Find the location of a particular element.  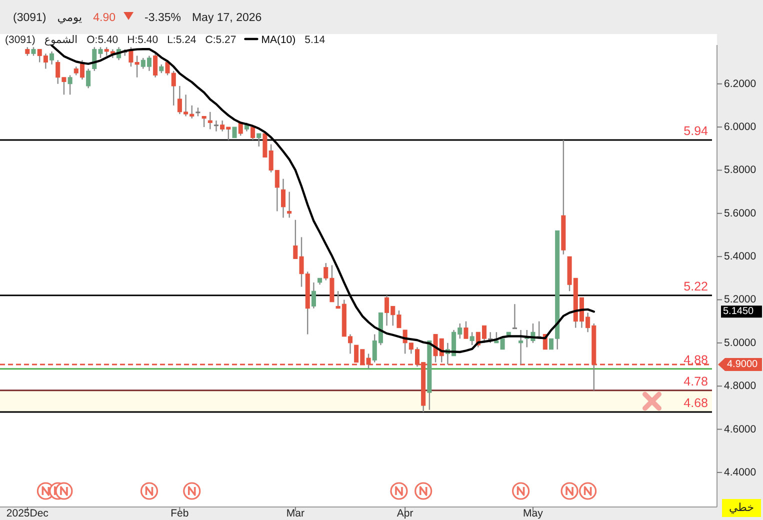

text: (3091) is located at coordinates (29, 18).